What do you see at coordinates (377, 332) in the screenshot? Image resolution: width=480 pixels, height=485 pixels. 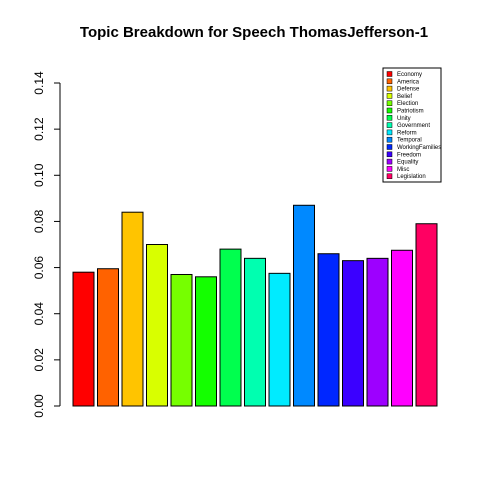 I see `bar-equality` at bounding box center [377, 332].